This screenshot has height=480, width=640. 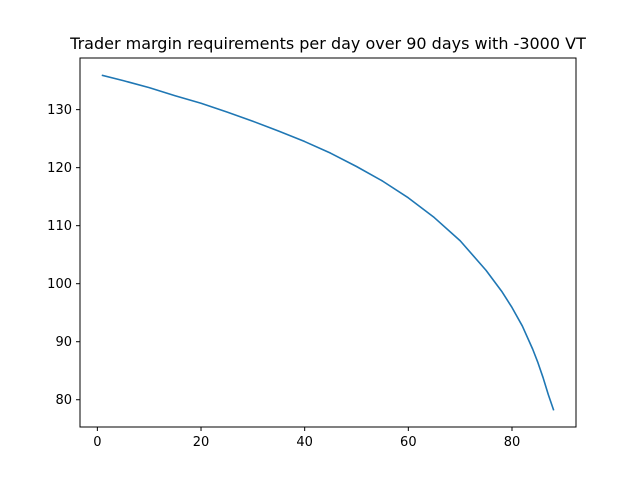 I want to click on x-axis: 0 20 40 60 80, so click(x=306, y=438).